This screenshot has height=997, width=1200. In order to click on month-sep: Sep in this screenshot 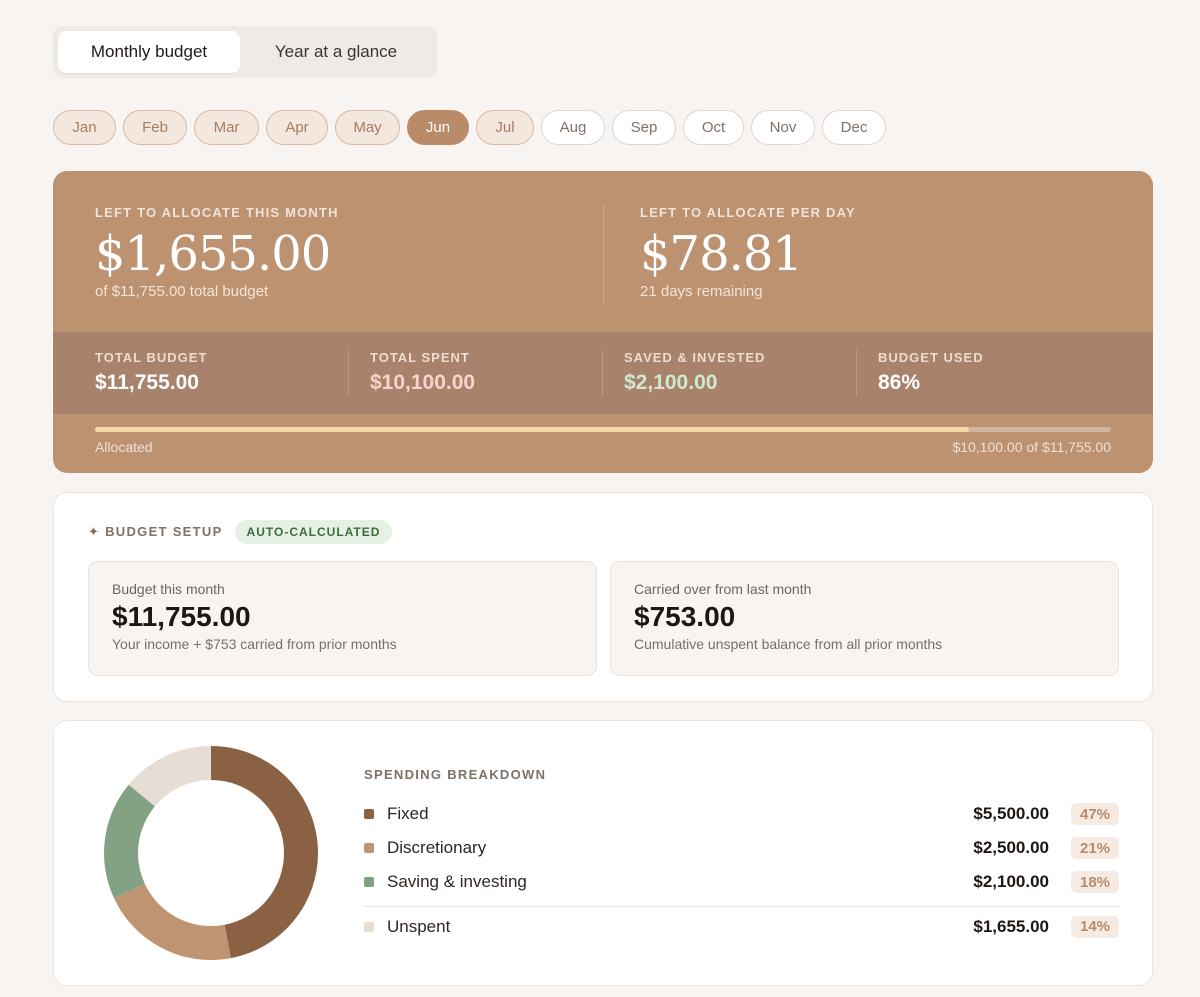, I will do `click(644, 127)`.